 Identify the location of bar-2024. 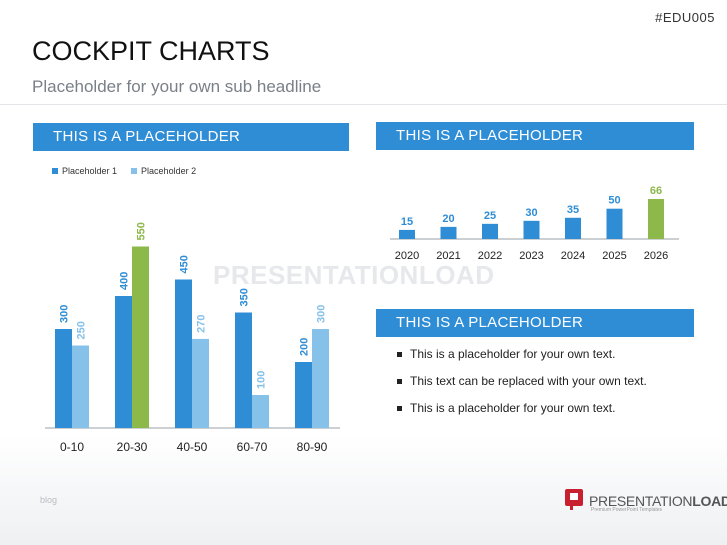
(573, 228).